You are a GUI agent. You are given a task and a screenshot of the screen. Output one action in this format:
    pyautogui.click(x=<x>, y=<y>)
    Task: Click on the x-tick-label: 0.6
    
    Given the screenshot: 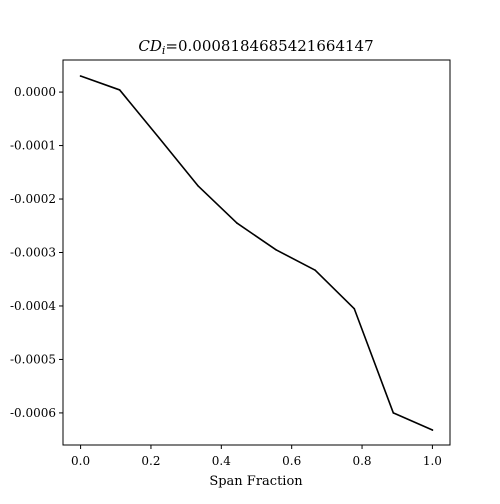 What is the action you would take?
    pyautogui.click(x=291, y=461)
    